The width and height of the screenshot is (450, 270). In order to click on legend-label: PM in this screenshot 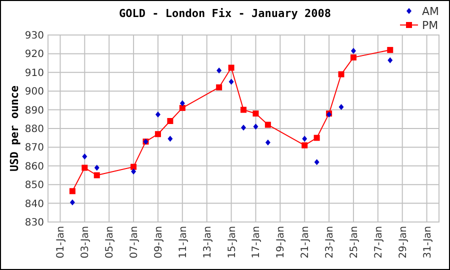, I will do `click(430, 25)`.